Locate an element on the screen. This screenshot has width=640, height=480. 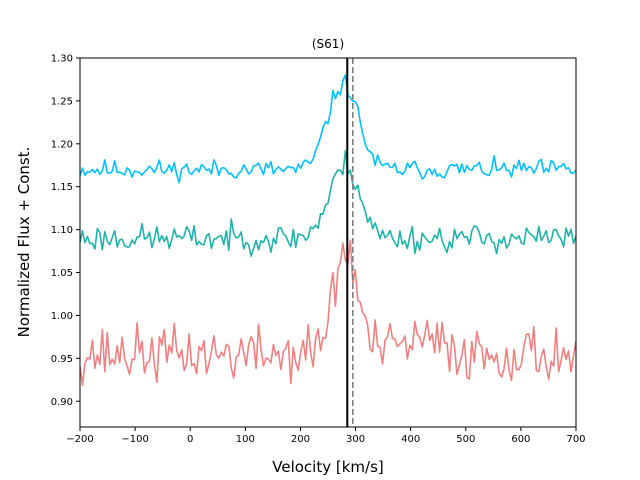
x-tick-label: 300 is located at coordinates (355, 439).